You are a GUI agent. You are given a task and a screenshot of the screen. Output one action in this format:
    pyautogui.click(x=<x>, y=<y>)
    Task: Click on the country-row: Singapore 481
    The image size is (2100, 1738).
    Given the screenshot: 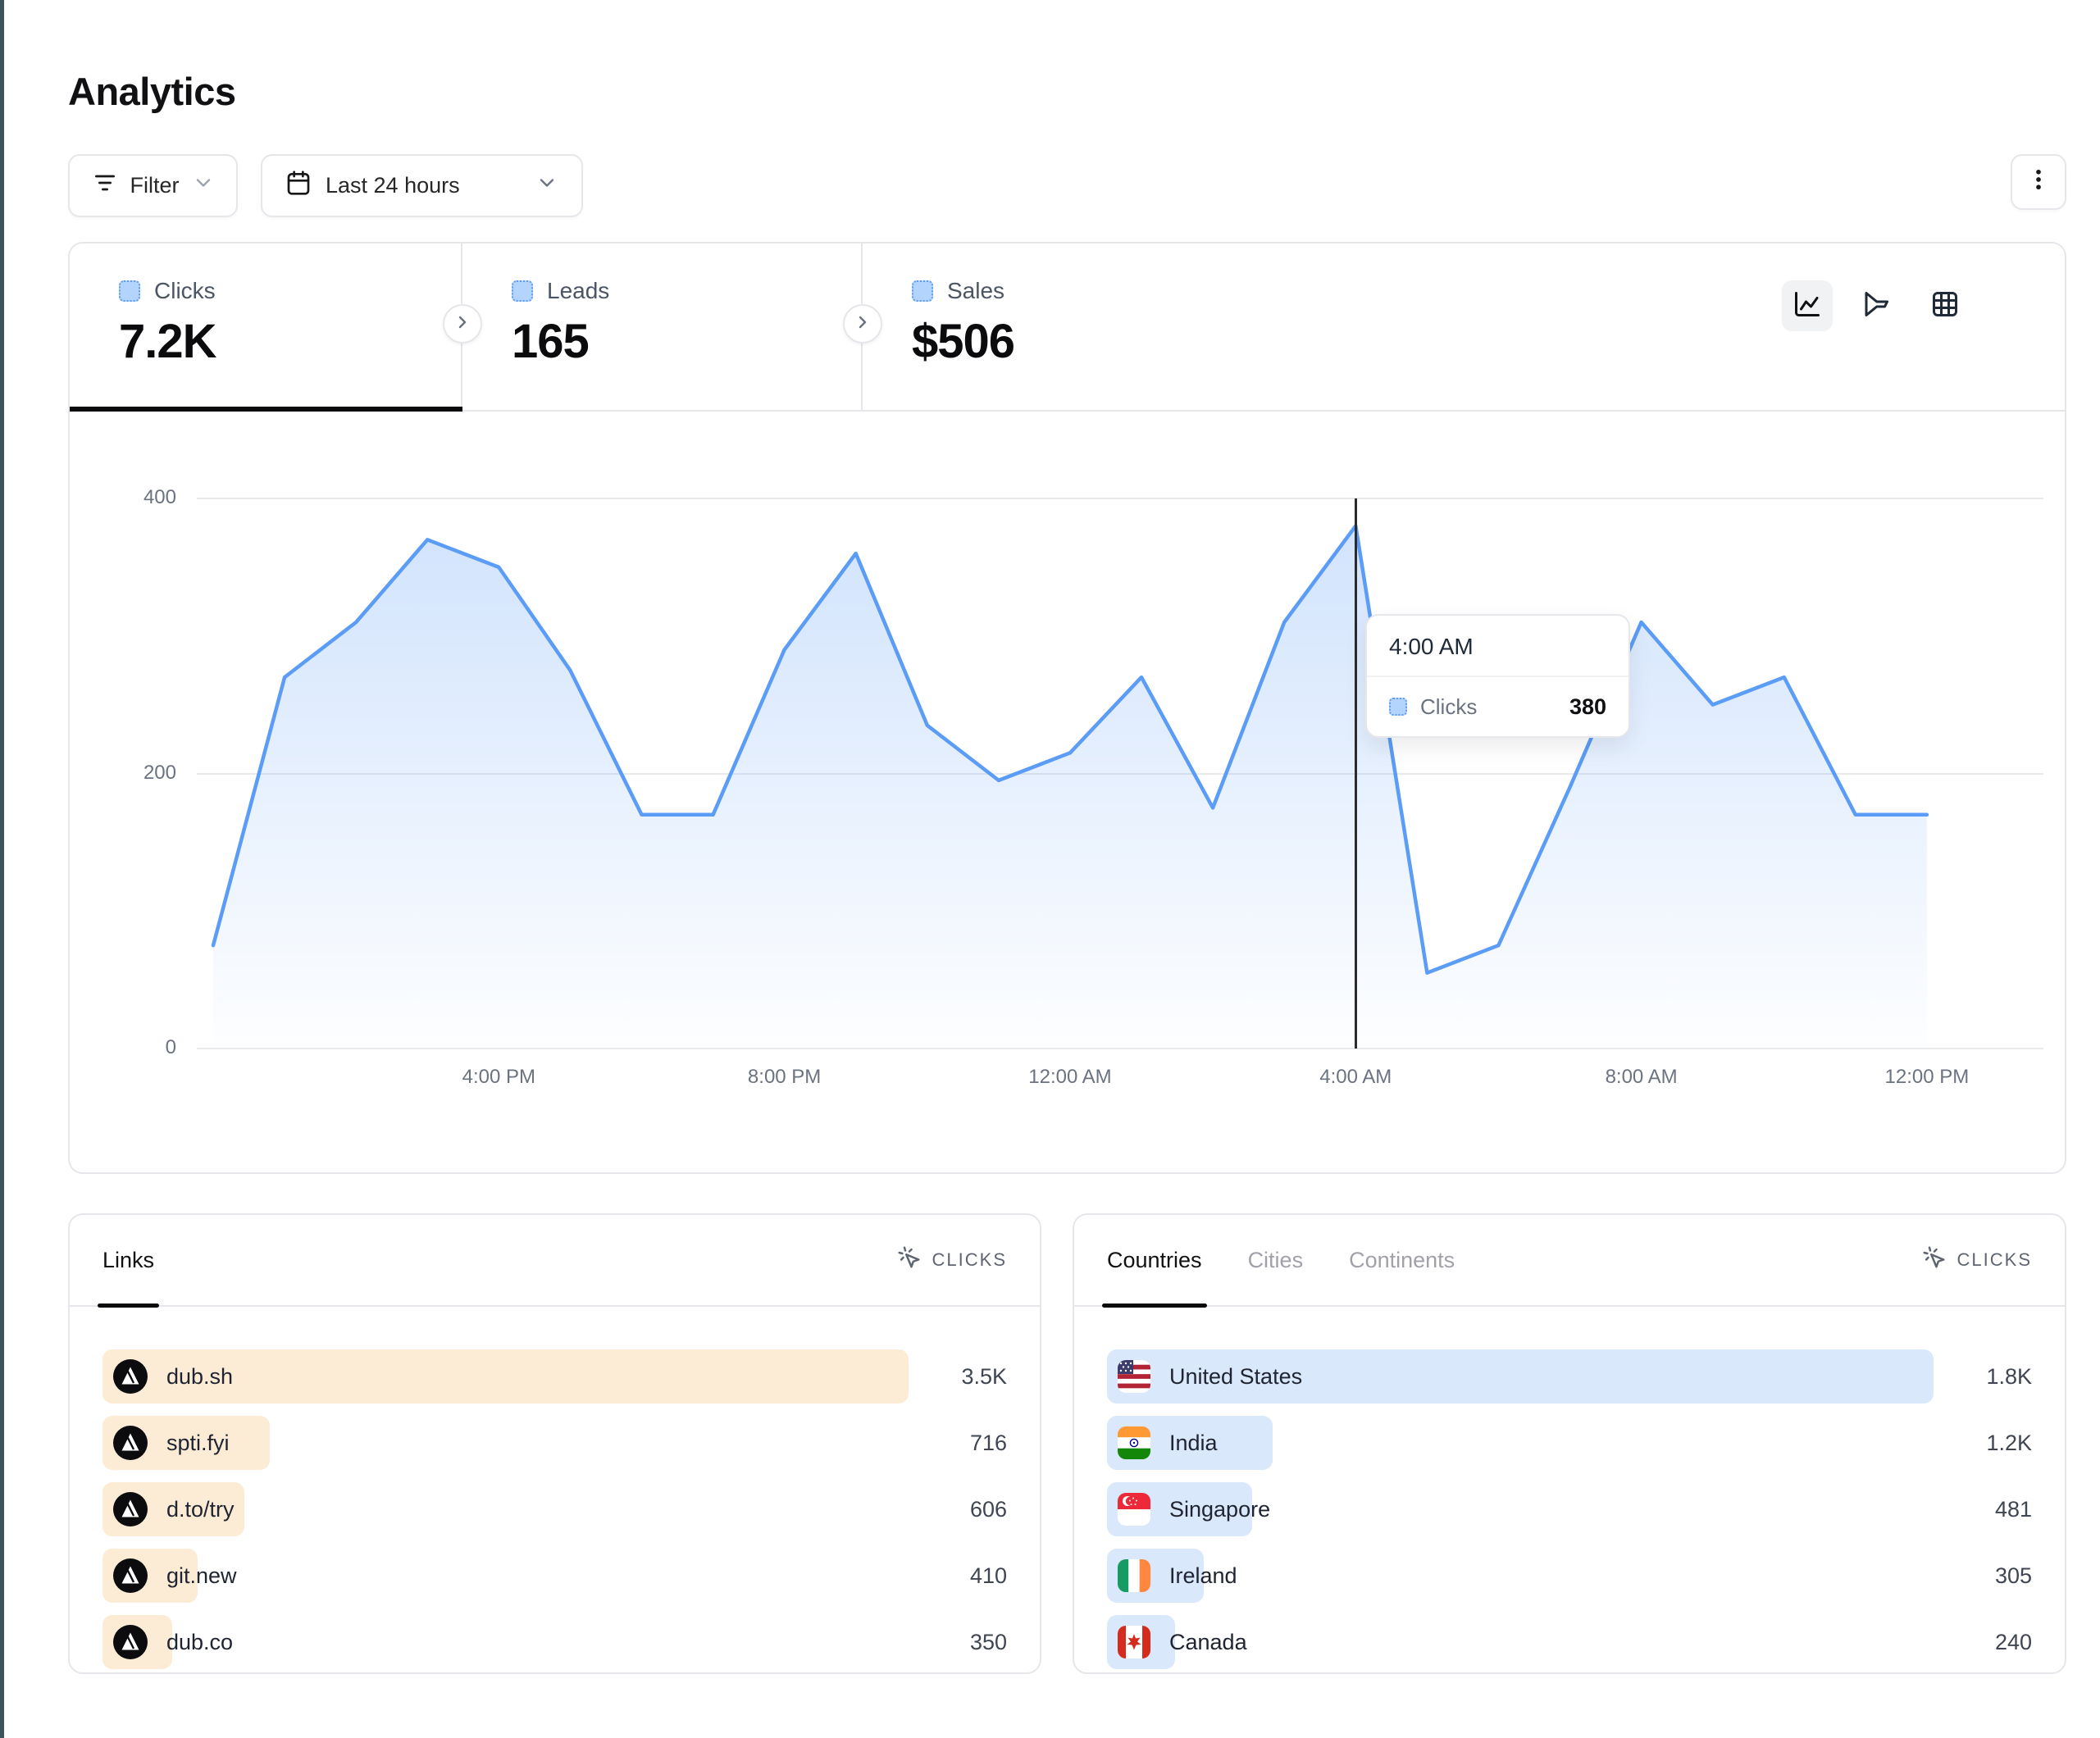 What is the action you would take?
    pyautogui.click(x=1569, y=1509)
    